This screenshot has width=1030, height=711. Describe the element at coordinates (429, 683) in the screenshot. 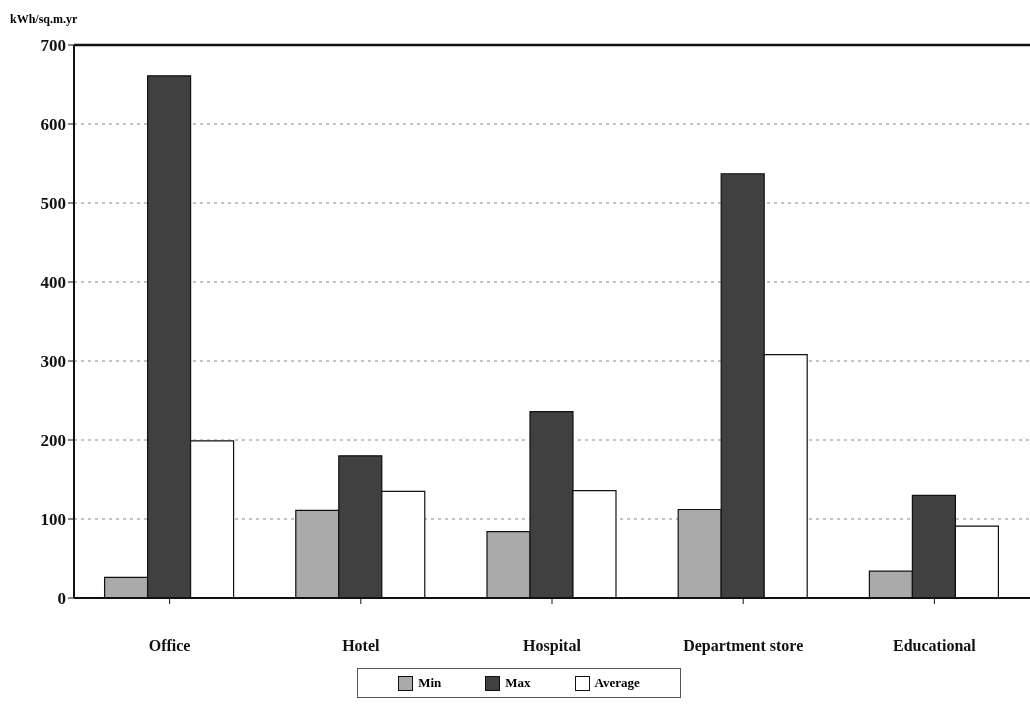

I see `legend-label: Min` at that location.